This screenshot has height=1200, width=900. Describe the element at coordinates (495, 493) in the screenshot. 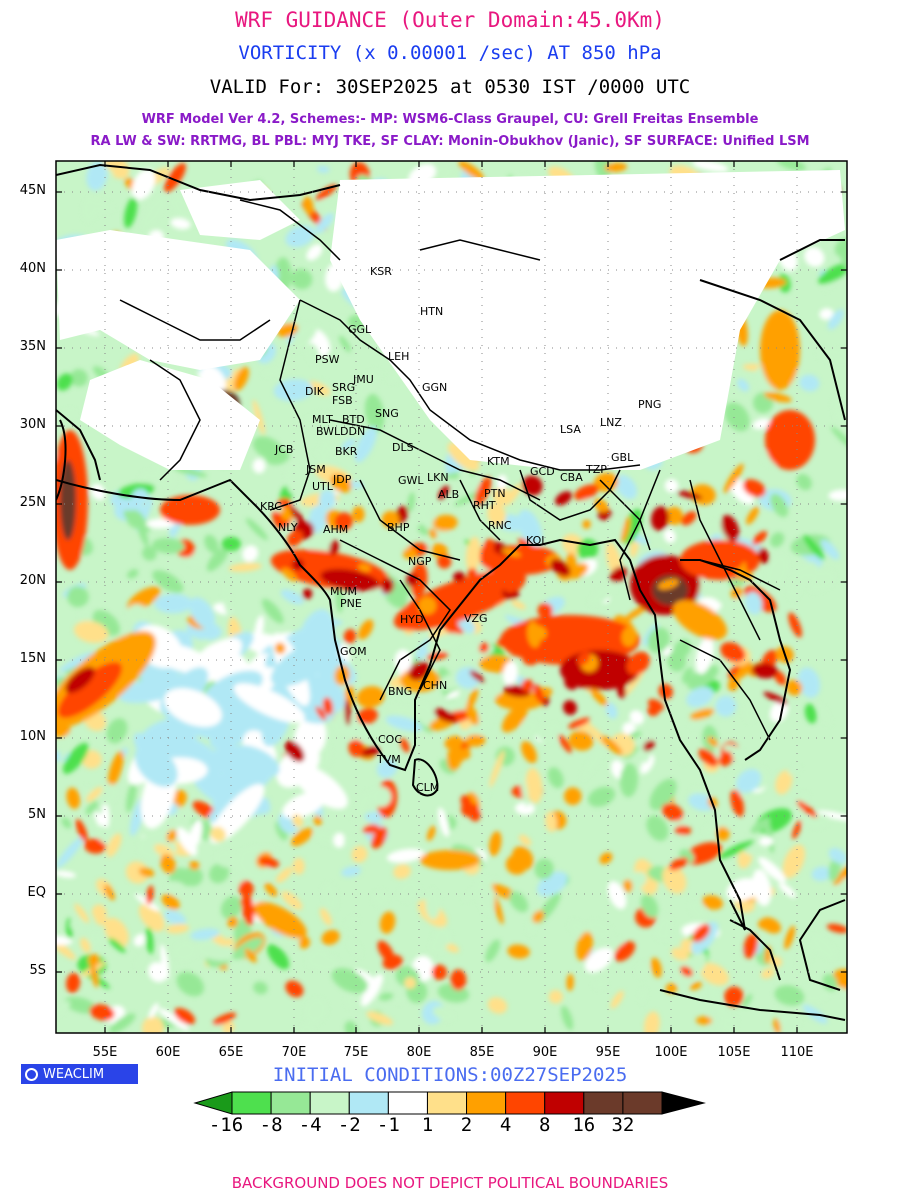

I see `station-label: PTN` at that location.